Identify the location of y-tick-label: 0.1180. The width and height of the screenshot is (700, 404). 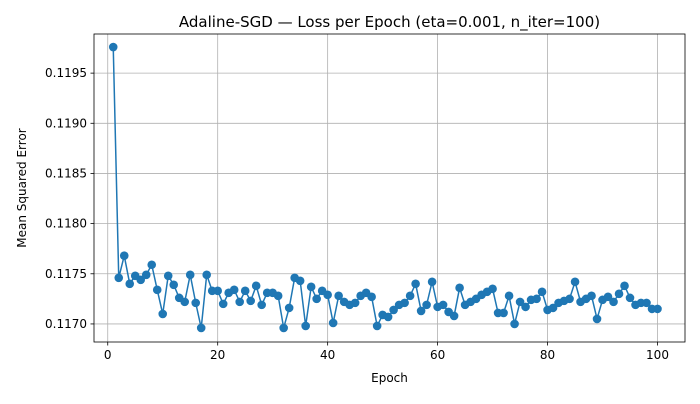
(66, 224).